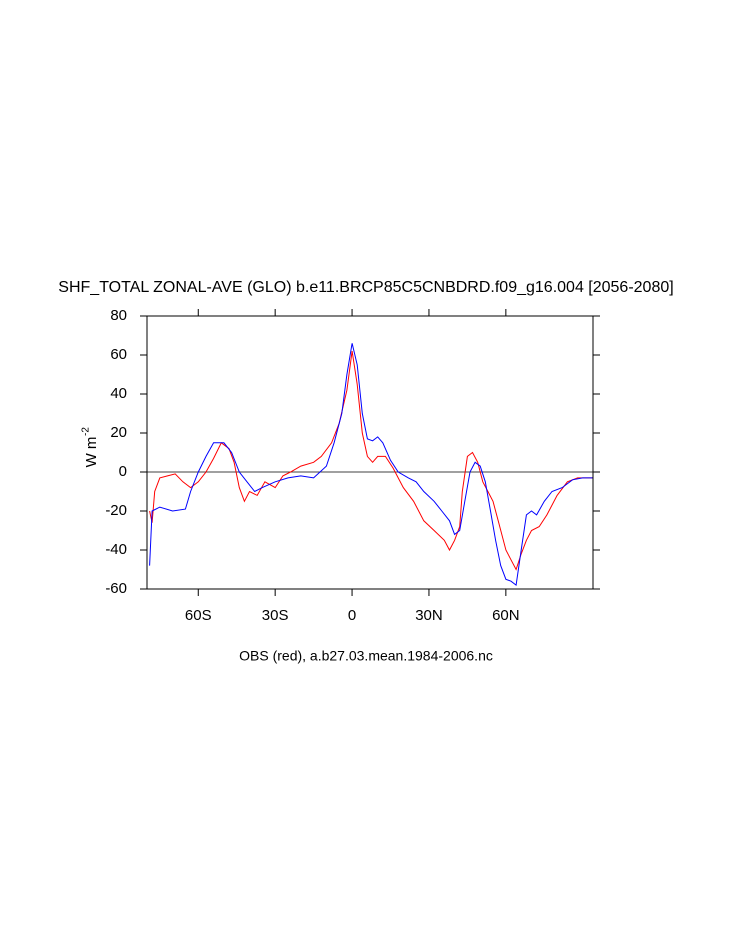 This screenshot has width=733, height=945. I want to click on x-tick-label: 60N, so click(506, 615).